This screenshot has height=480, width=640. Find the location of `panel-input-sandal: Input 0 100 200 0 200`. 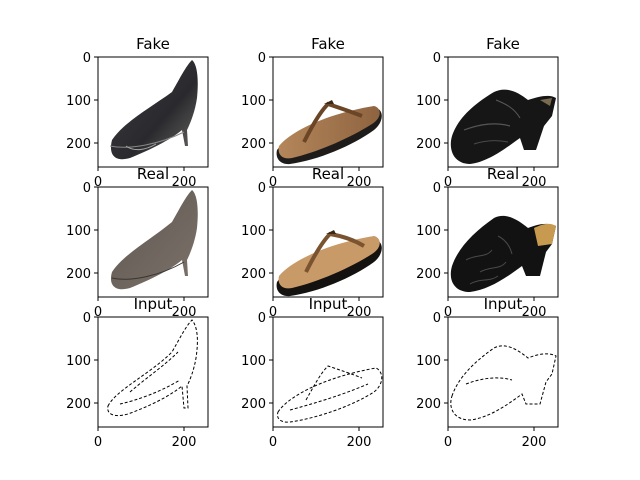

panel-input-sandal: Input 0 100 200 0 200 is located at coordinates (312, 372).